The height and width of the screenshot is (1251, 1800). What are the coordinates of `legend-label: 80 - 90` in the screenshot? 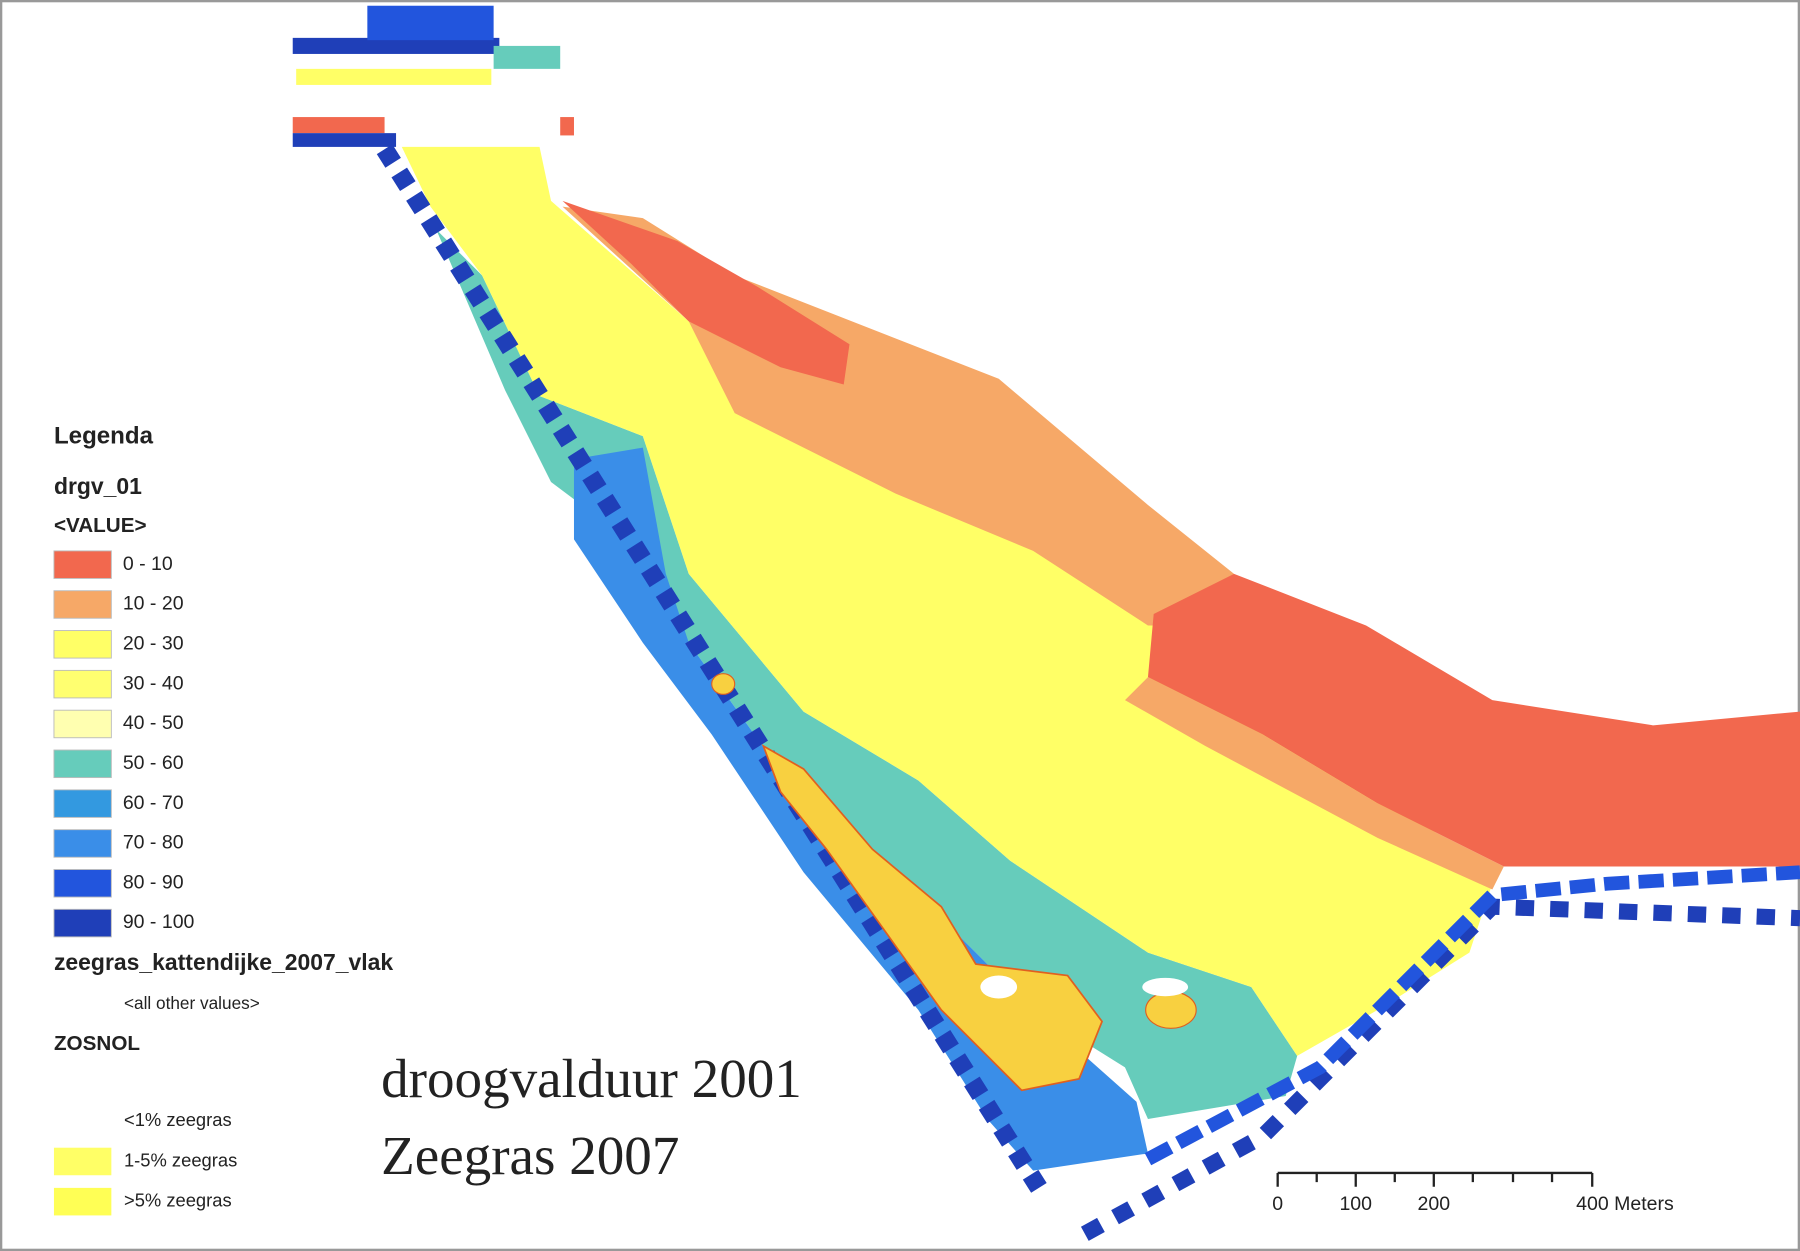 It's located at (153, 882).